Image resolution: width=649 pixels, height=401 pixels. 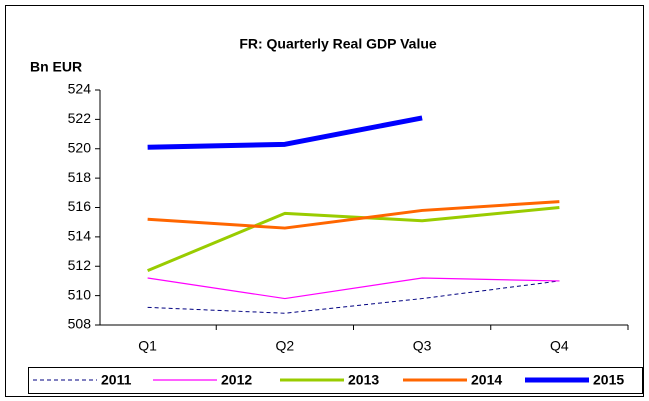 I want to click on legend-label: 2011, so click(x=116, y=380).